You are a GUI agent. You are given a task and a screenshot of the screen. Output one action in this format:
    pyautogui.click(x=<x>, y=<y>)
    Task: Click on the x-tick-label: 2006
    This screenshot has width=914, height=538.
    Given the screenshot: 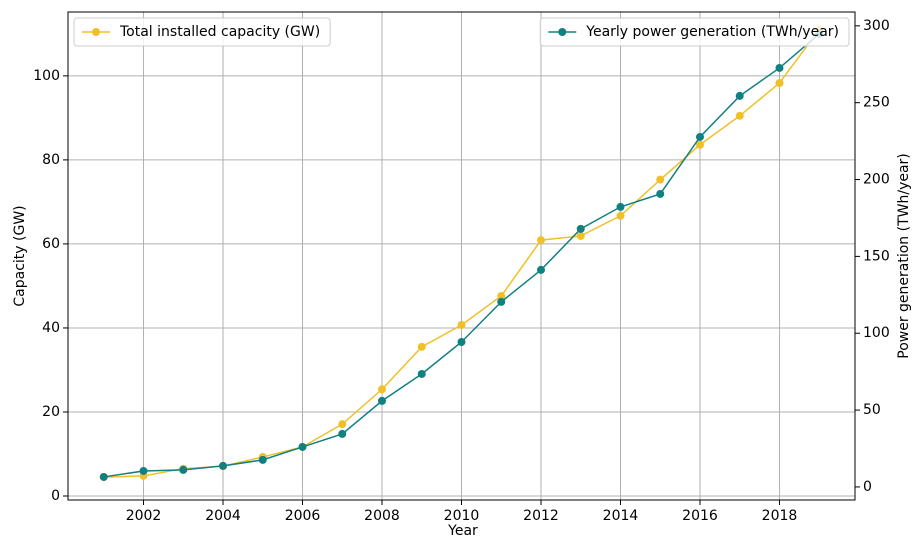 What is the action you would take?
    pyautogui.click(x=303, y=516)
    